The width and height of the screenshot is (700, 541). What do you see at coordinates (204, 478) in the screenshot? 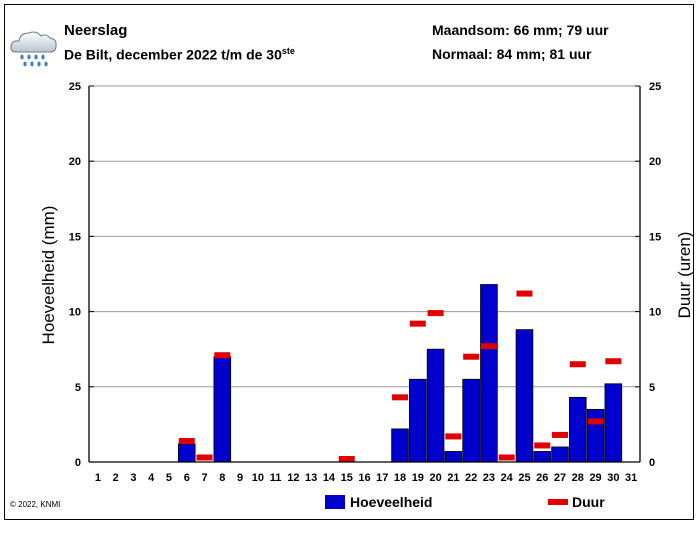
I see `x-tick-label: 7` at bounding box center [204, 478].